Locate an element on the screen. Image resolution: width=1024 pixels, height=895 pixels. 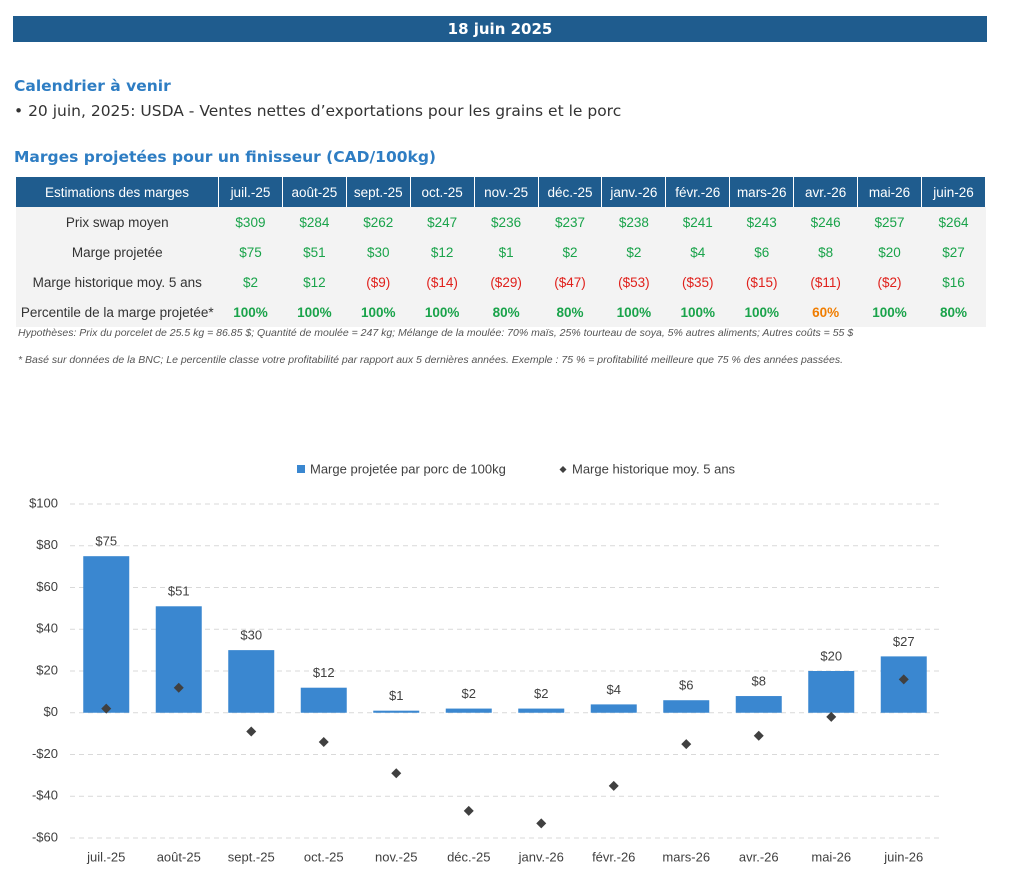
y-tick-label: $0 is located at coordinates (51, 711).